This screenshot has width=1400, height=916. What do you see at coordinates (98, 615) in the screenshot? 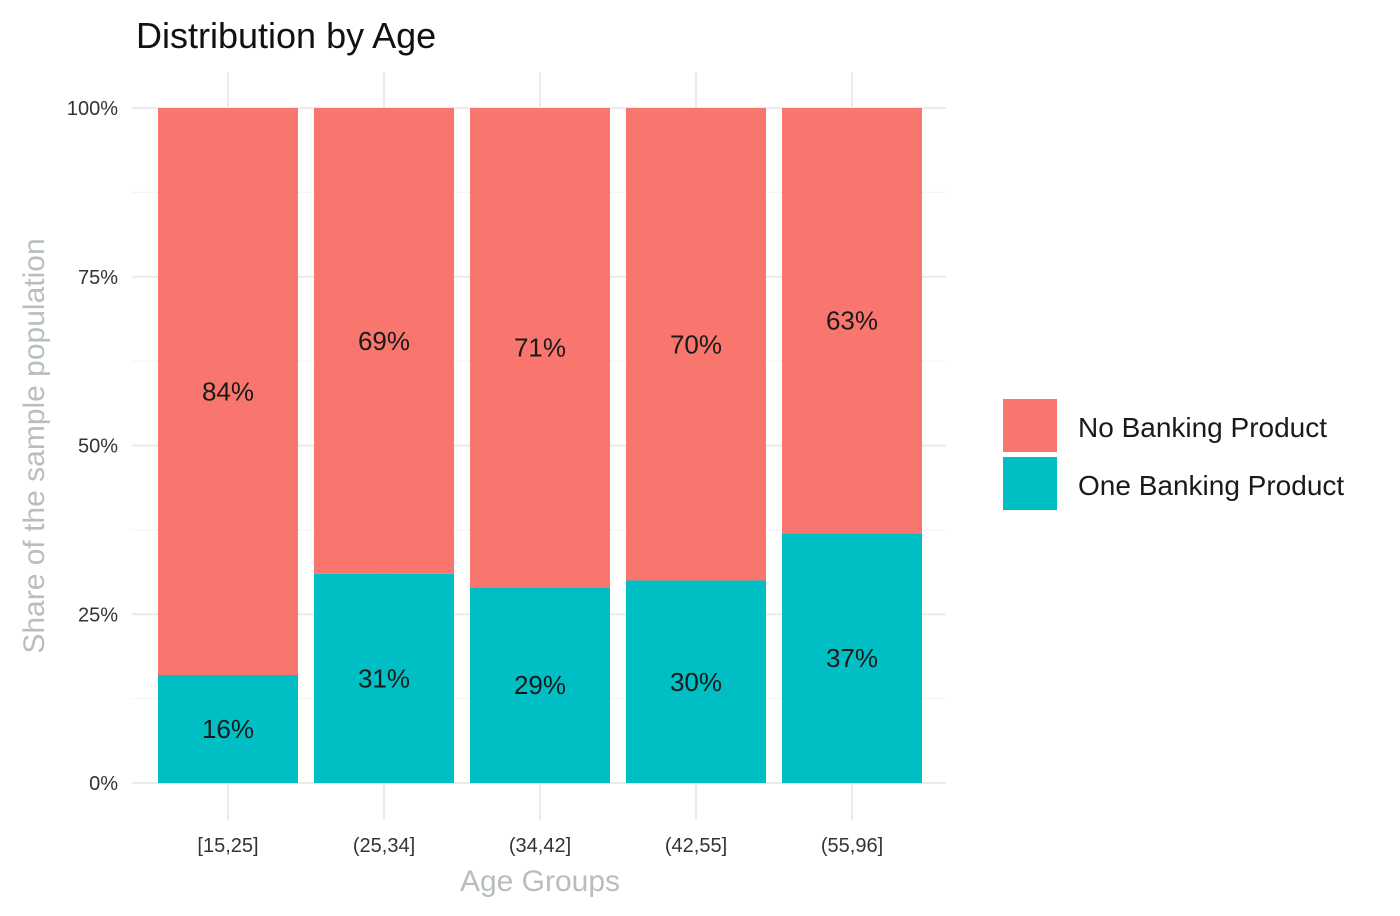
I see `y-tick-label: 25%` at bounding box center [98, 615].